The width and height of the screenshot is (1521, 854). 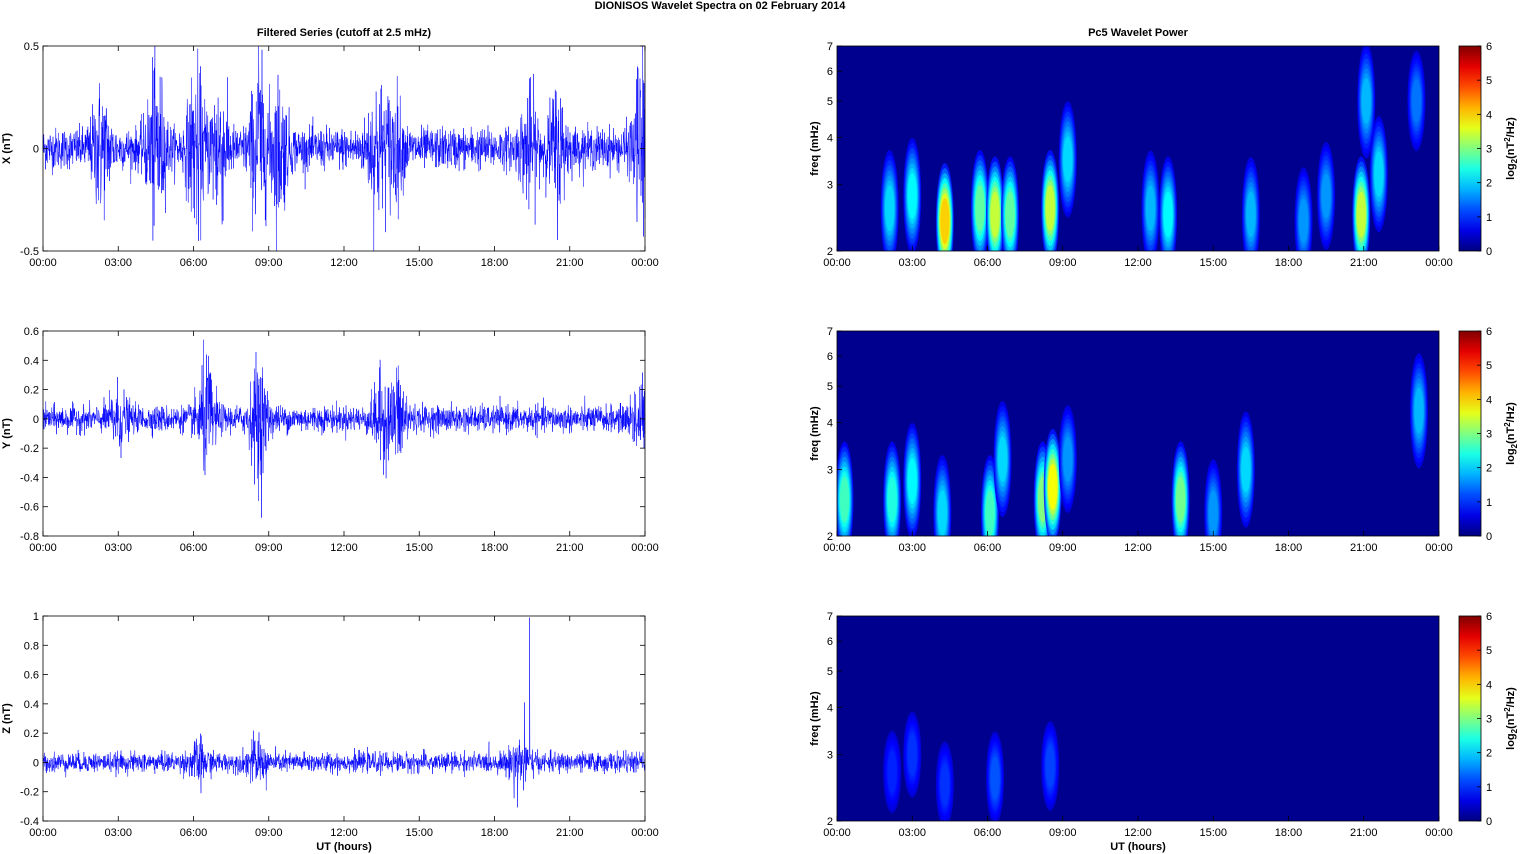 What do you see at coordinates (1489, 788) in the screenshot?
I see `colorbar-tick-label: 1` at bounding box center [1489, 788].